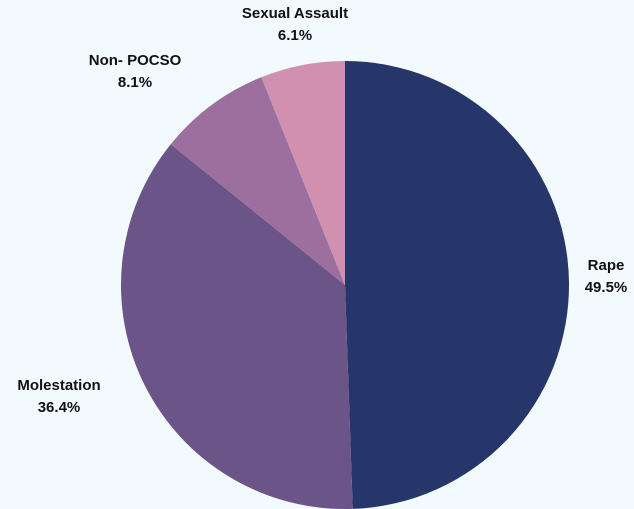 Image resolution: width=634 pixels, height=509 pixels. Describe the element at coordinates (606, 287) in the screenshot. I see `slice-value-rape: 49.5%` at that location.